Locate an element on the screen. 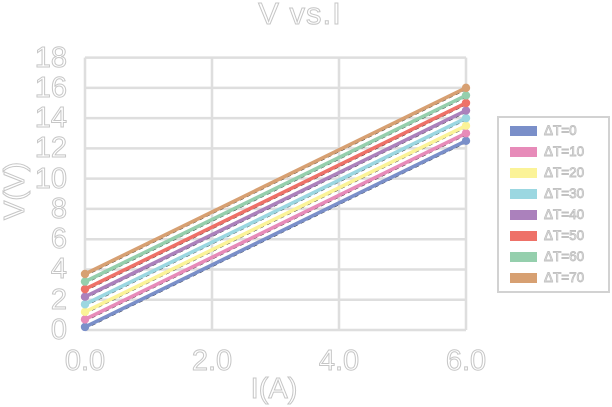  legend-label: ΔT=30 is located at coordinates (564, 194).